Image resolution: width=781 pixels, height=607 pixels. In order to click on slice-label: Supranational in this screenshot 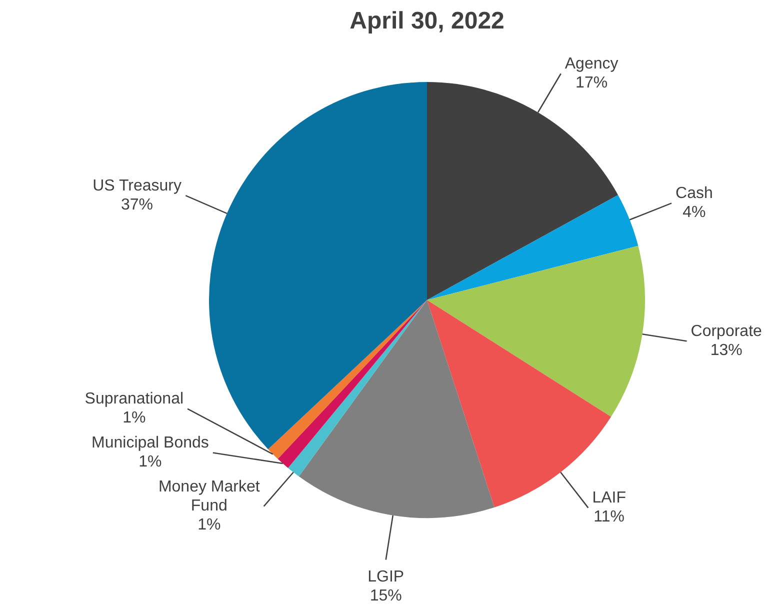, I will do `click(134, 399)`.